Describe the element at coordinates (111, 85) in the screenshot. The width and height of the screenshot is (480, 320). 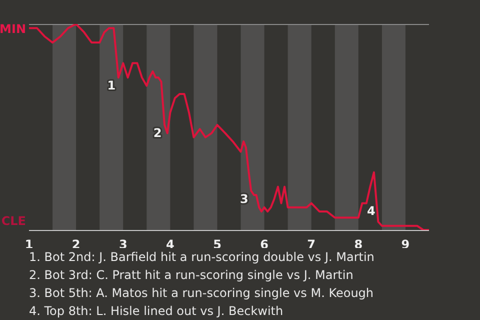
I see `annotation: 1` at that location.